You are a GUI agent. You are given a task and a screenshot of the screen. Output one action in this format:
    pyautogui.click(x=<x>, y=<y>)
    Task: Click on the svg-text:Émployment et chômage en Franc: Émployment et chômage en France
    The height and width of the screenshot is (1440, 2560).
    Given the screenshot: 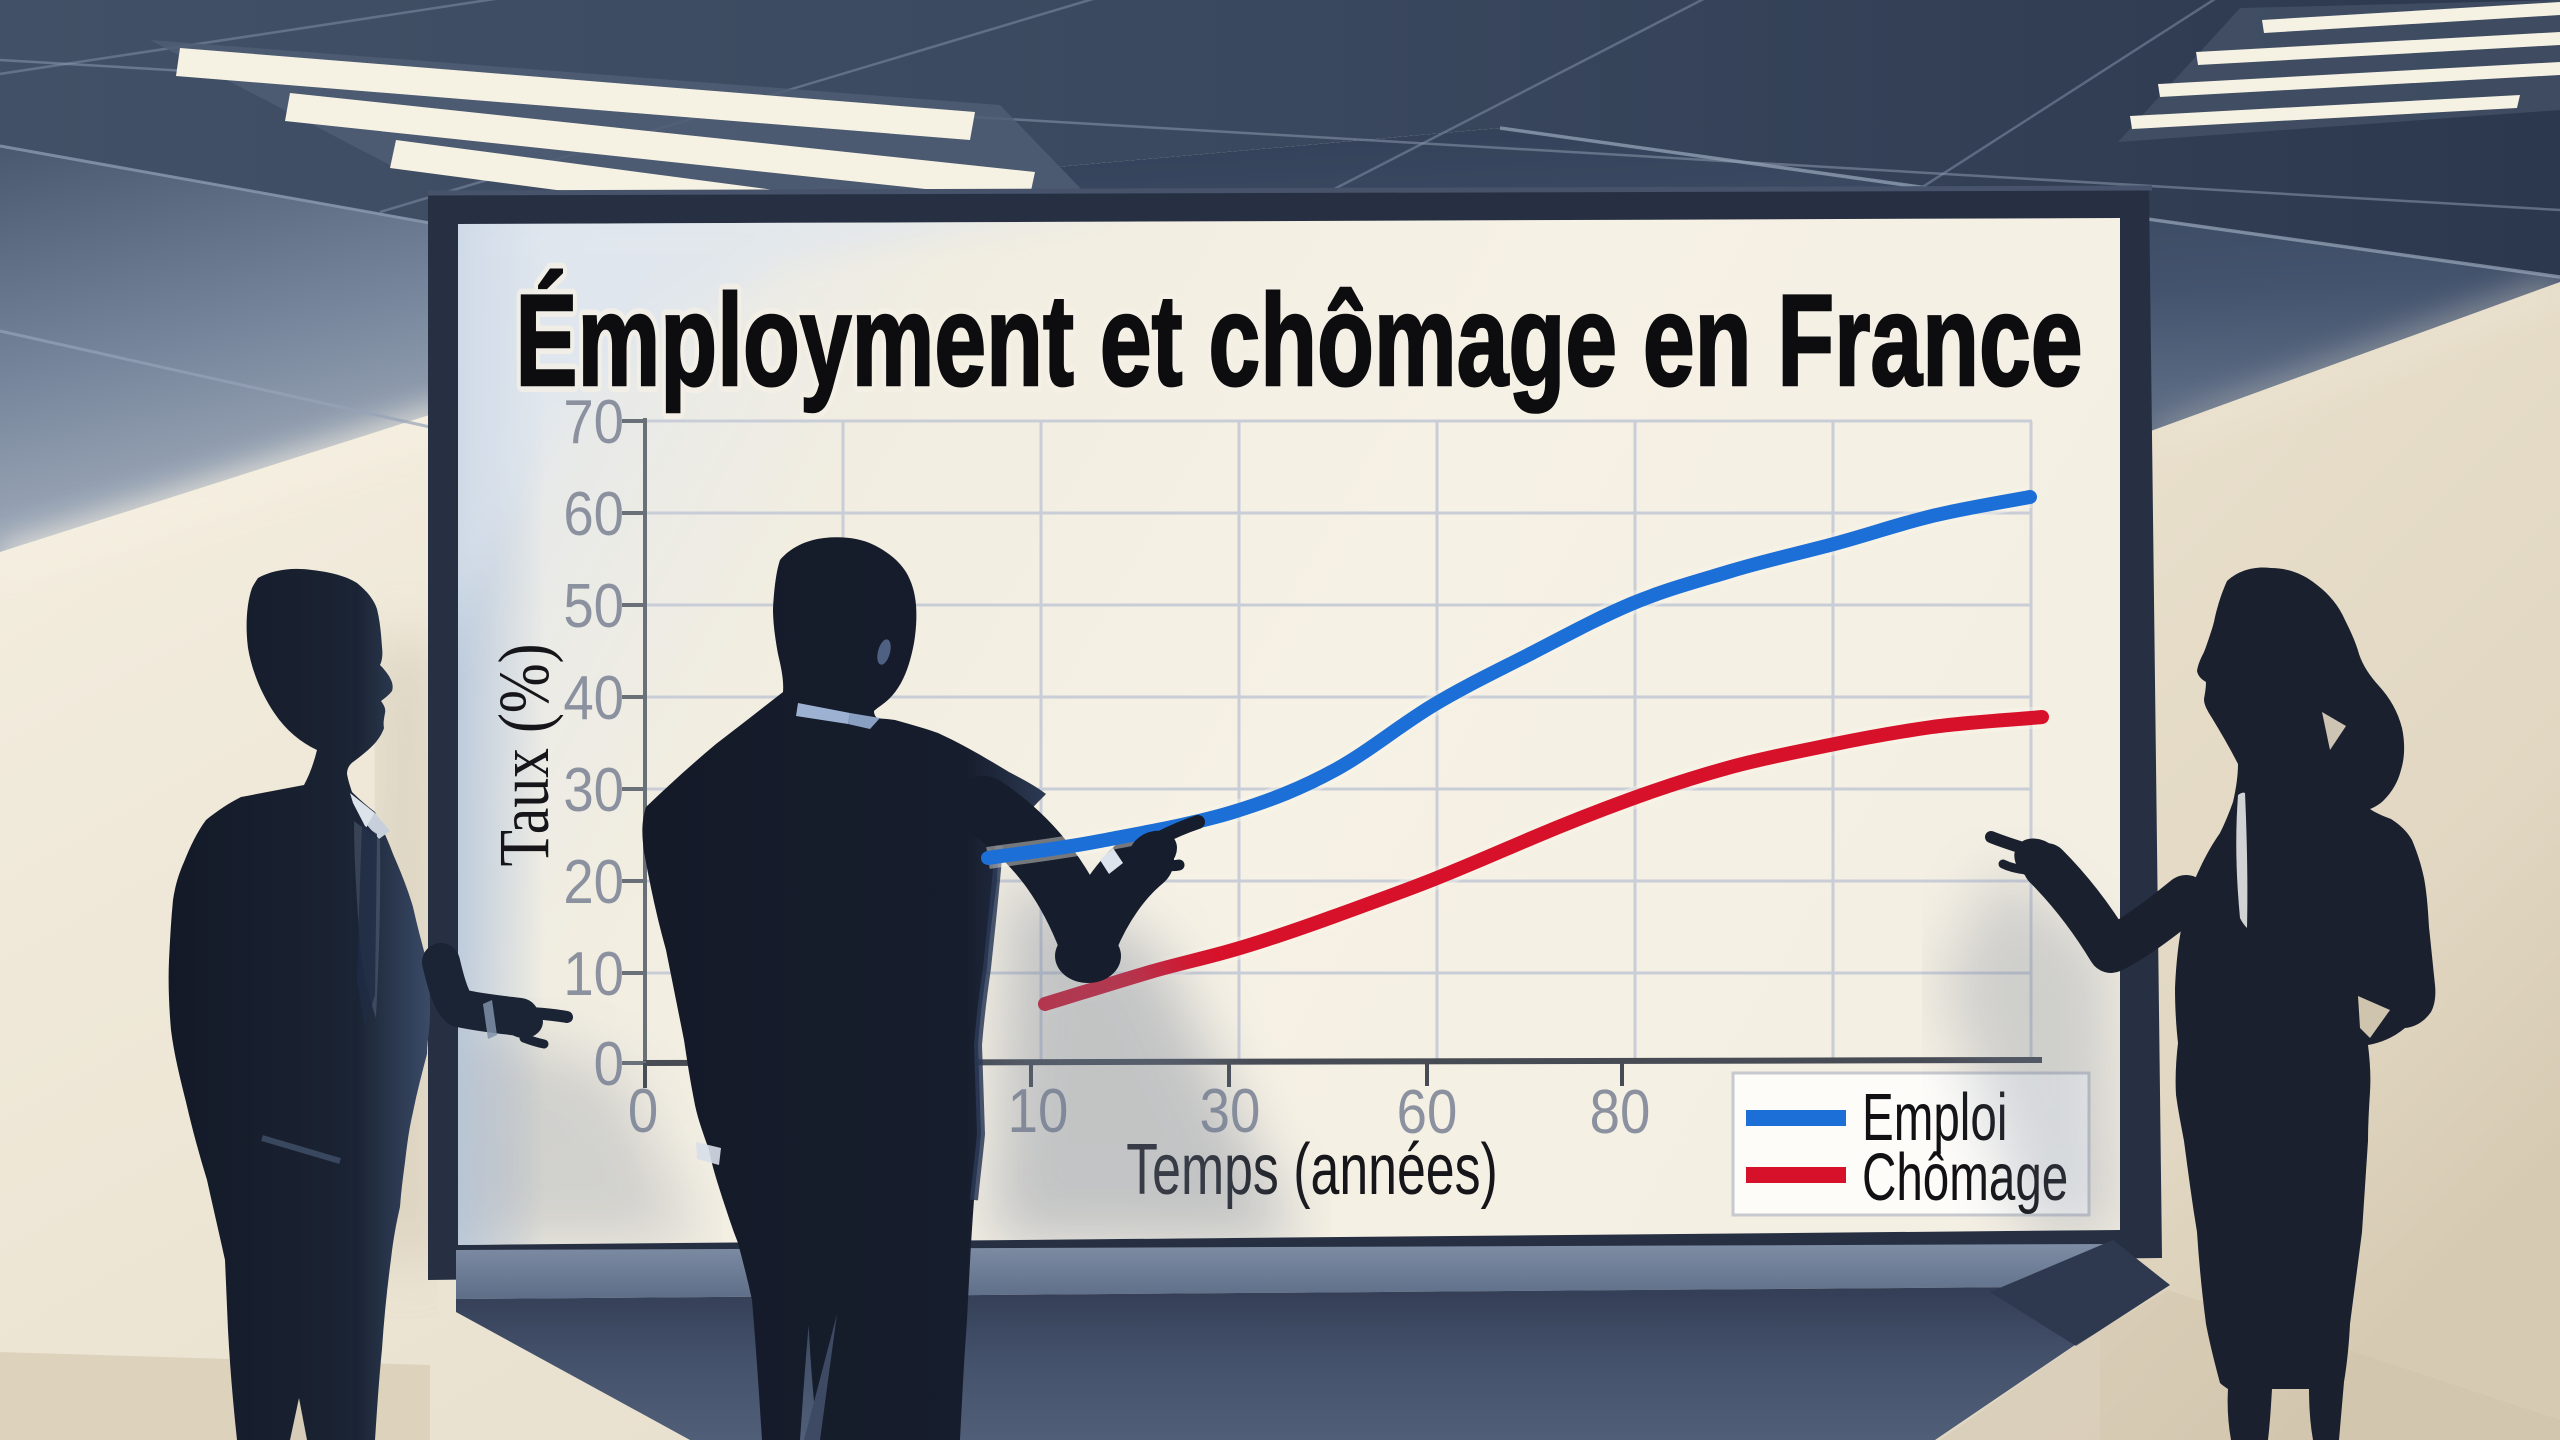 What is the action you would take?
    pyautogui.click(x=1298, y=340)
    